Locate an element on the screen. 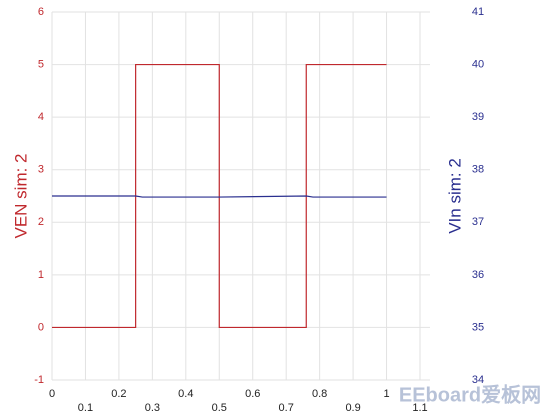  y2-tick-label: 37 is located at coordinates (478, 222).